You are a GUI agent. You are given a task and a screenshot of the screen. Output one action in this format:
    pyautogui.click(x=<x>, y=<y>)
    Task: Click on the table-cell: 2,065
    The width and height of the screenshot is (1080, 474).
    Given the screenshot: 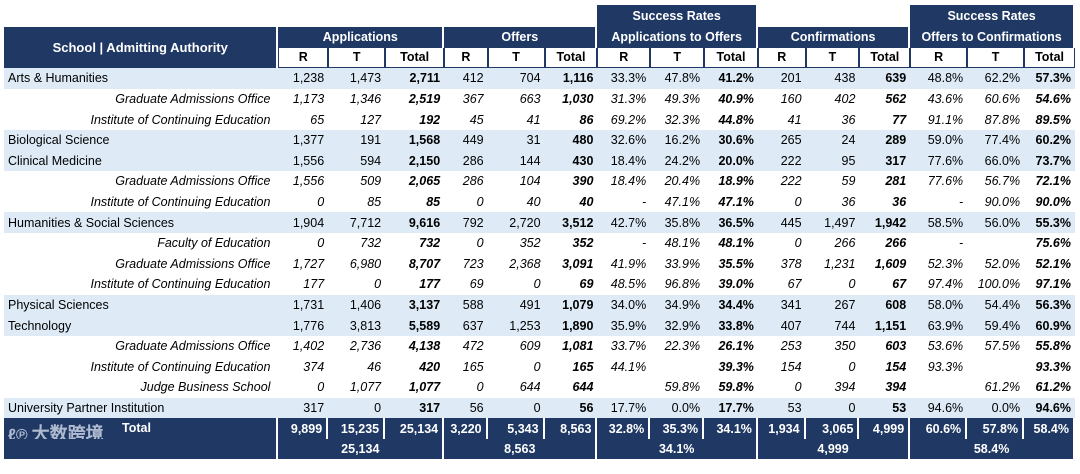 What is the action you would take?
    pyautogui.click(x=415, y=181)
    